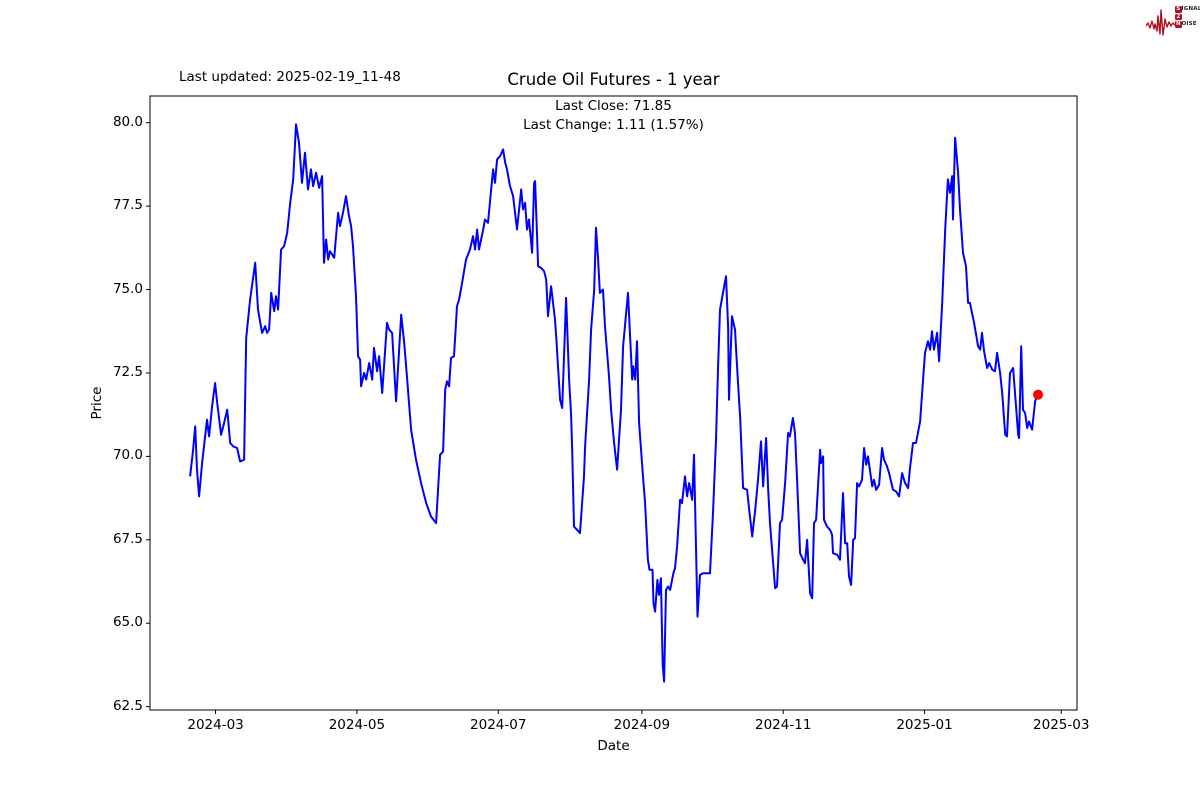 The image size is (1200, 800). I want to click on logo-chip-2: 2, so click(1178, 16).